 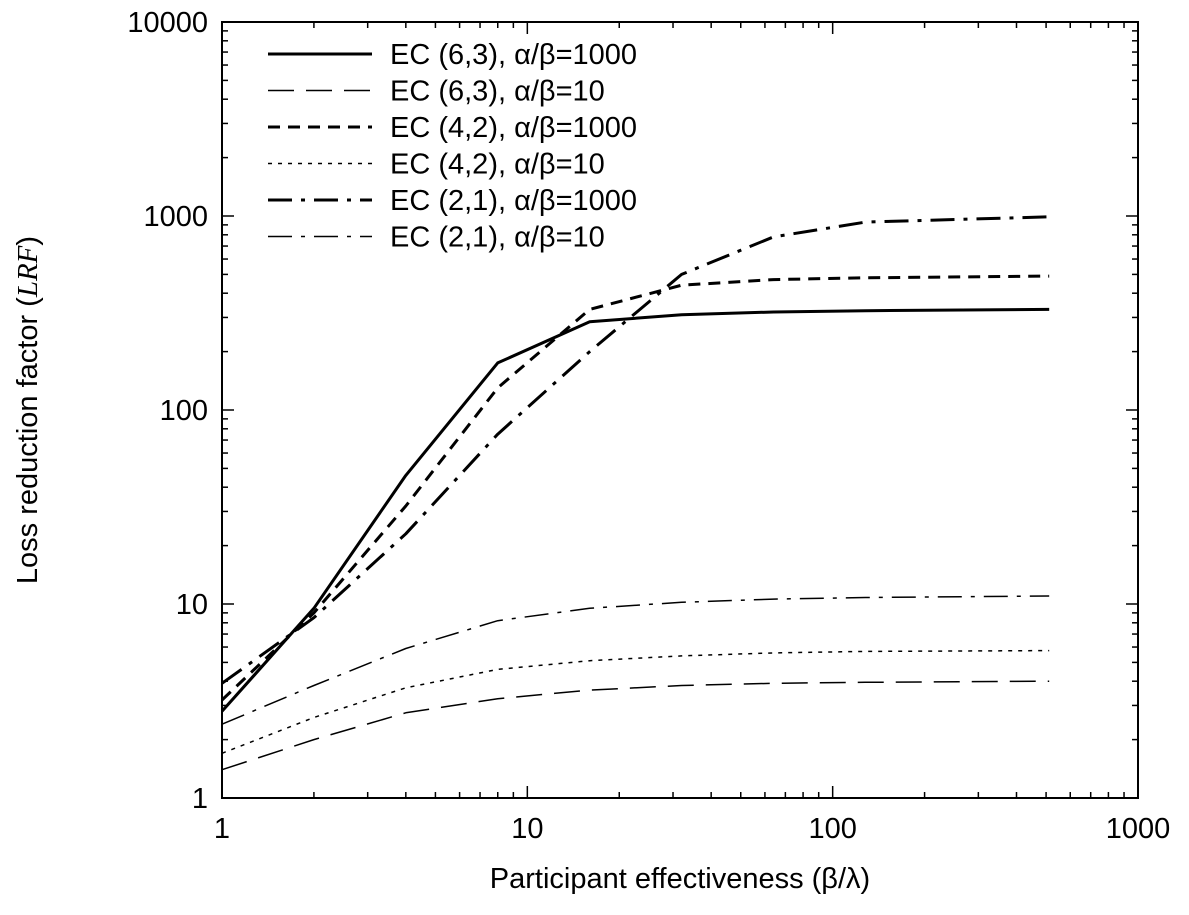 I want to click on legend-label-5: EC (2,1), α/β=1000, so click(x=513, y=201).